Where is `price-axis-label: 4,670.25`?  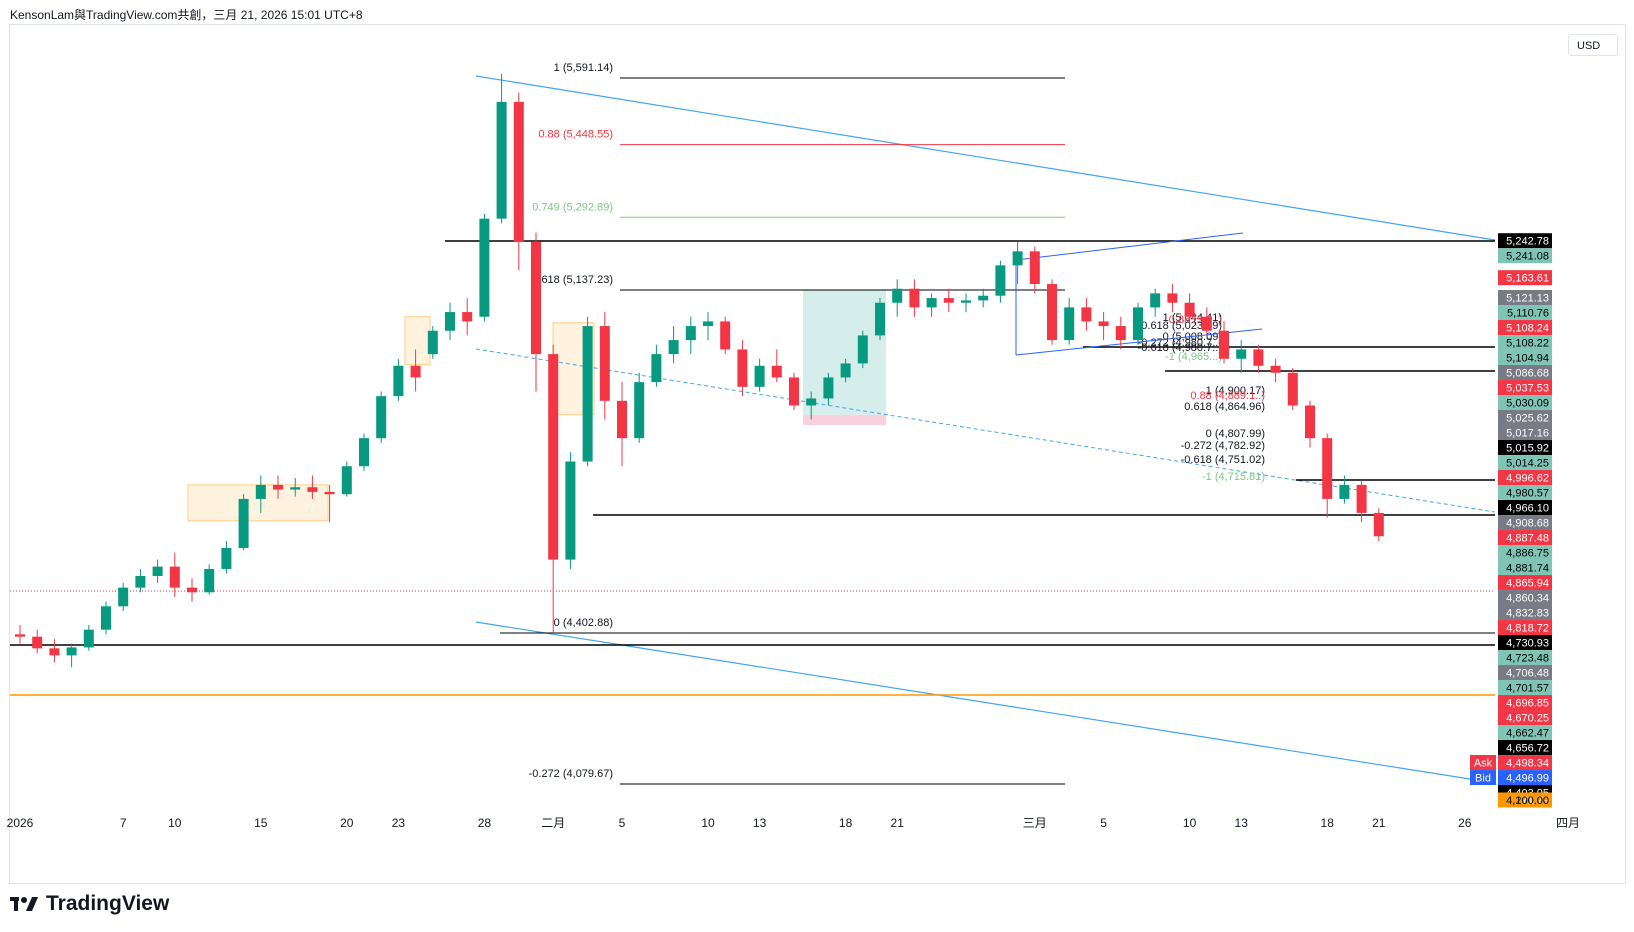
price-axis-label: 4,670.25 is located at coordinates (1525, 718).